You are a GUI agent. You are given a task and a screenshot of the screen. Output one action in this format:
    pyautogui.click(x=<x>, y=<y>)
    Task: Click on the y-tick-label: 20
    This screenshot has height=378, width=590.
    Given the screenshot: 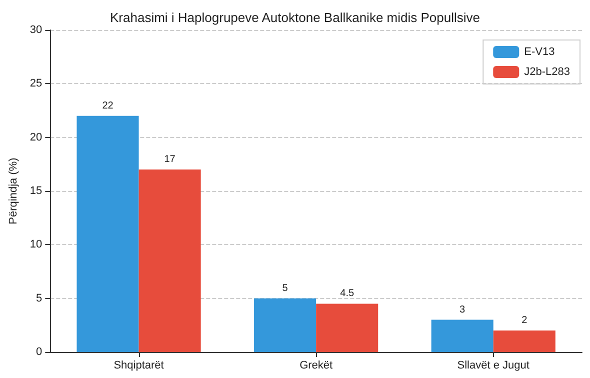 What is the action you would take?
    pyautogui.click(x=36, y=137)
    